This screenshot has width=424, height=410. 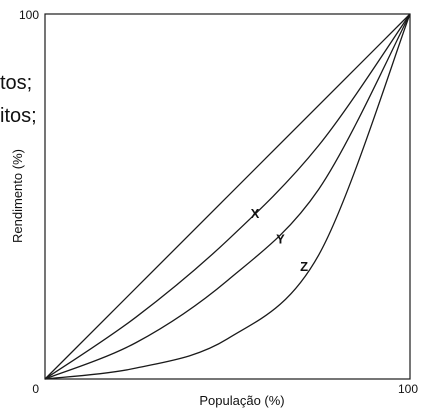 I want to click on curve-label-y: Y, so click(x=280, y=239).